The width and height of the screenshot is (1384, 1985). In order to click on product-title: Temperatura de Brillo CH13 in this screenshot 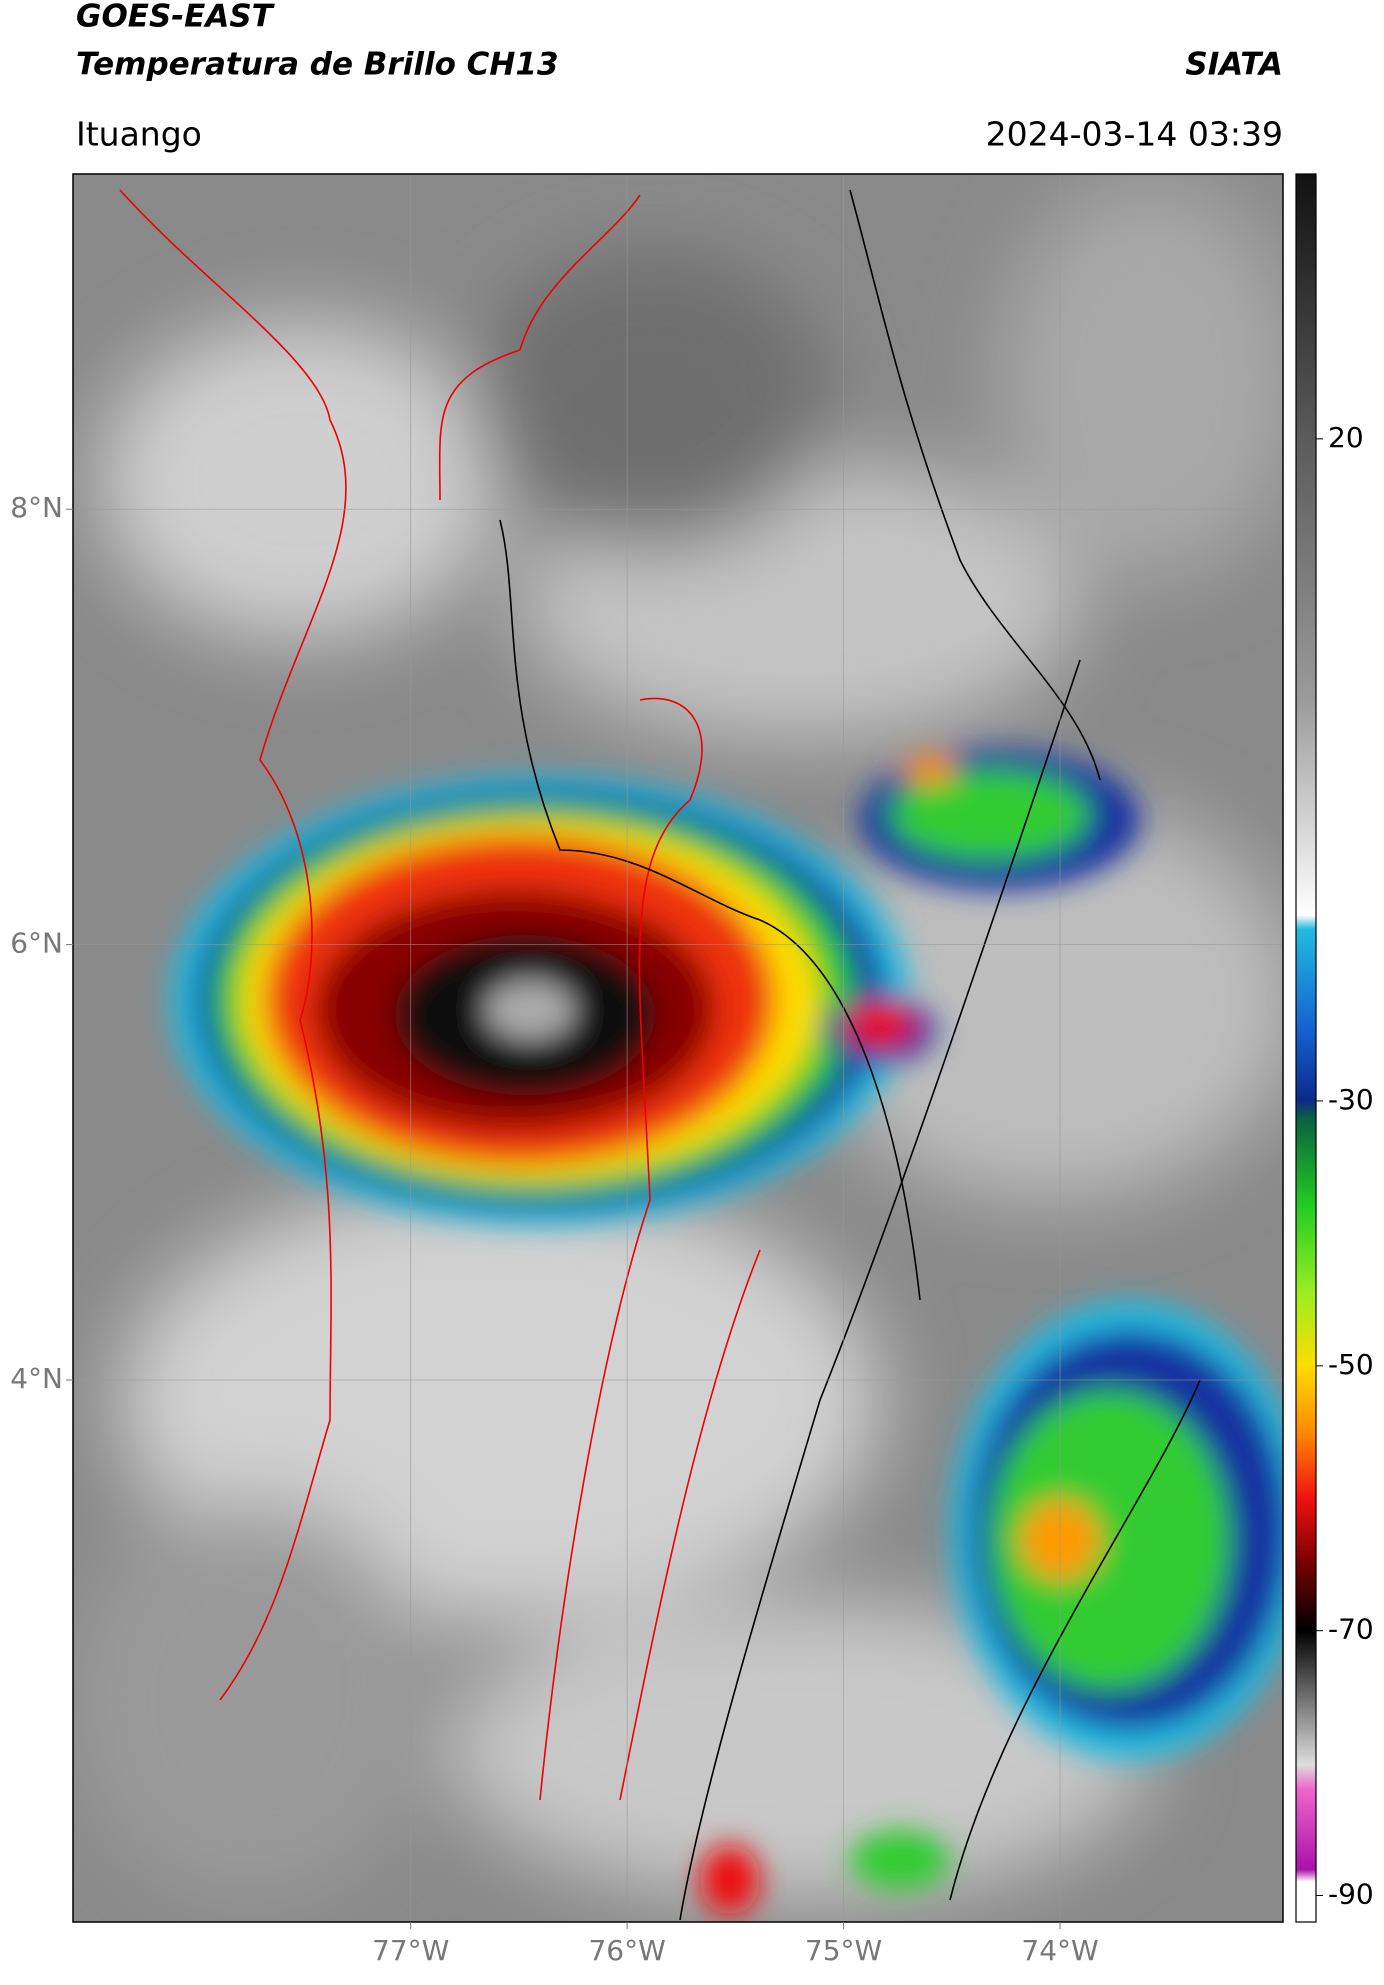, I will do `click(317, 65)`.